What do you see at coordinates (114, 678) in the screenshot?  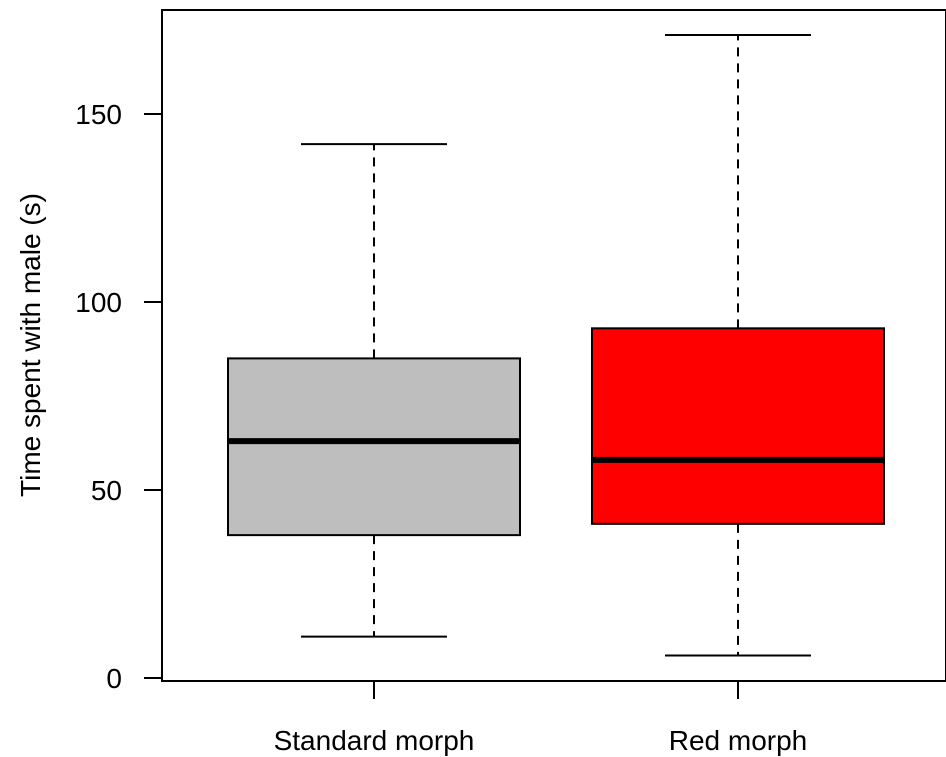 I see `y-tick-label: 0` at bounding box center [114, 678].